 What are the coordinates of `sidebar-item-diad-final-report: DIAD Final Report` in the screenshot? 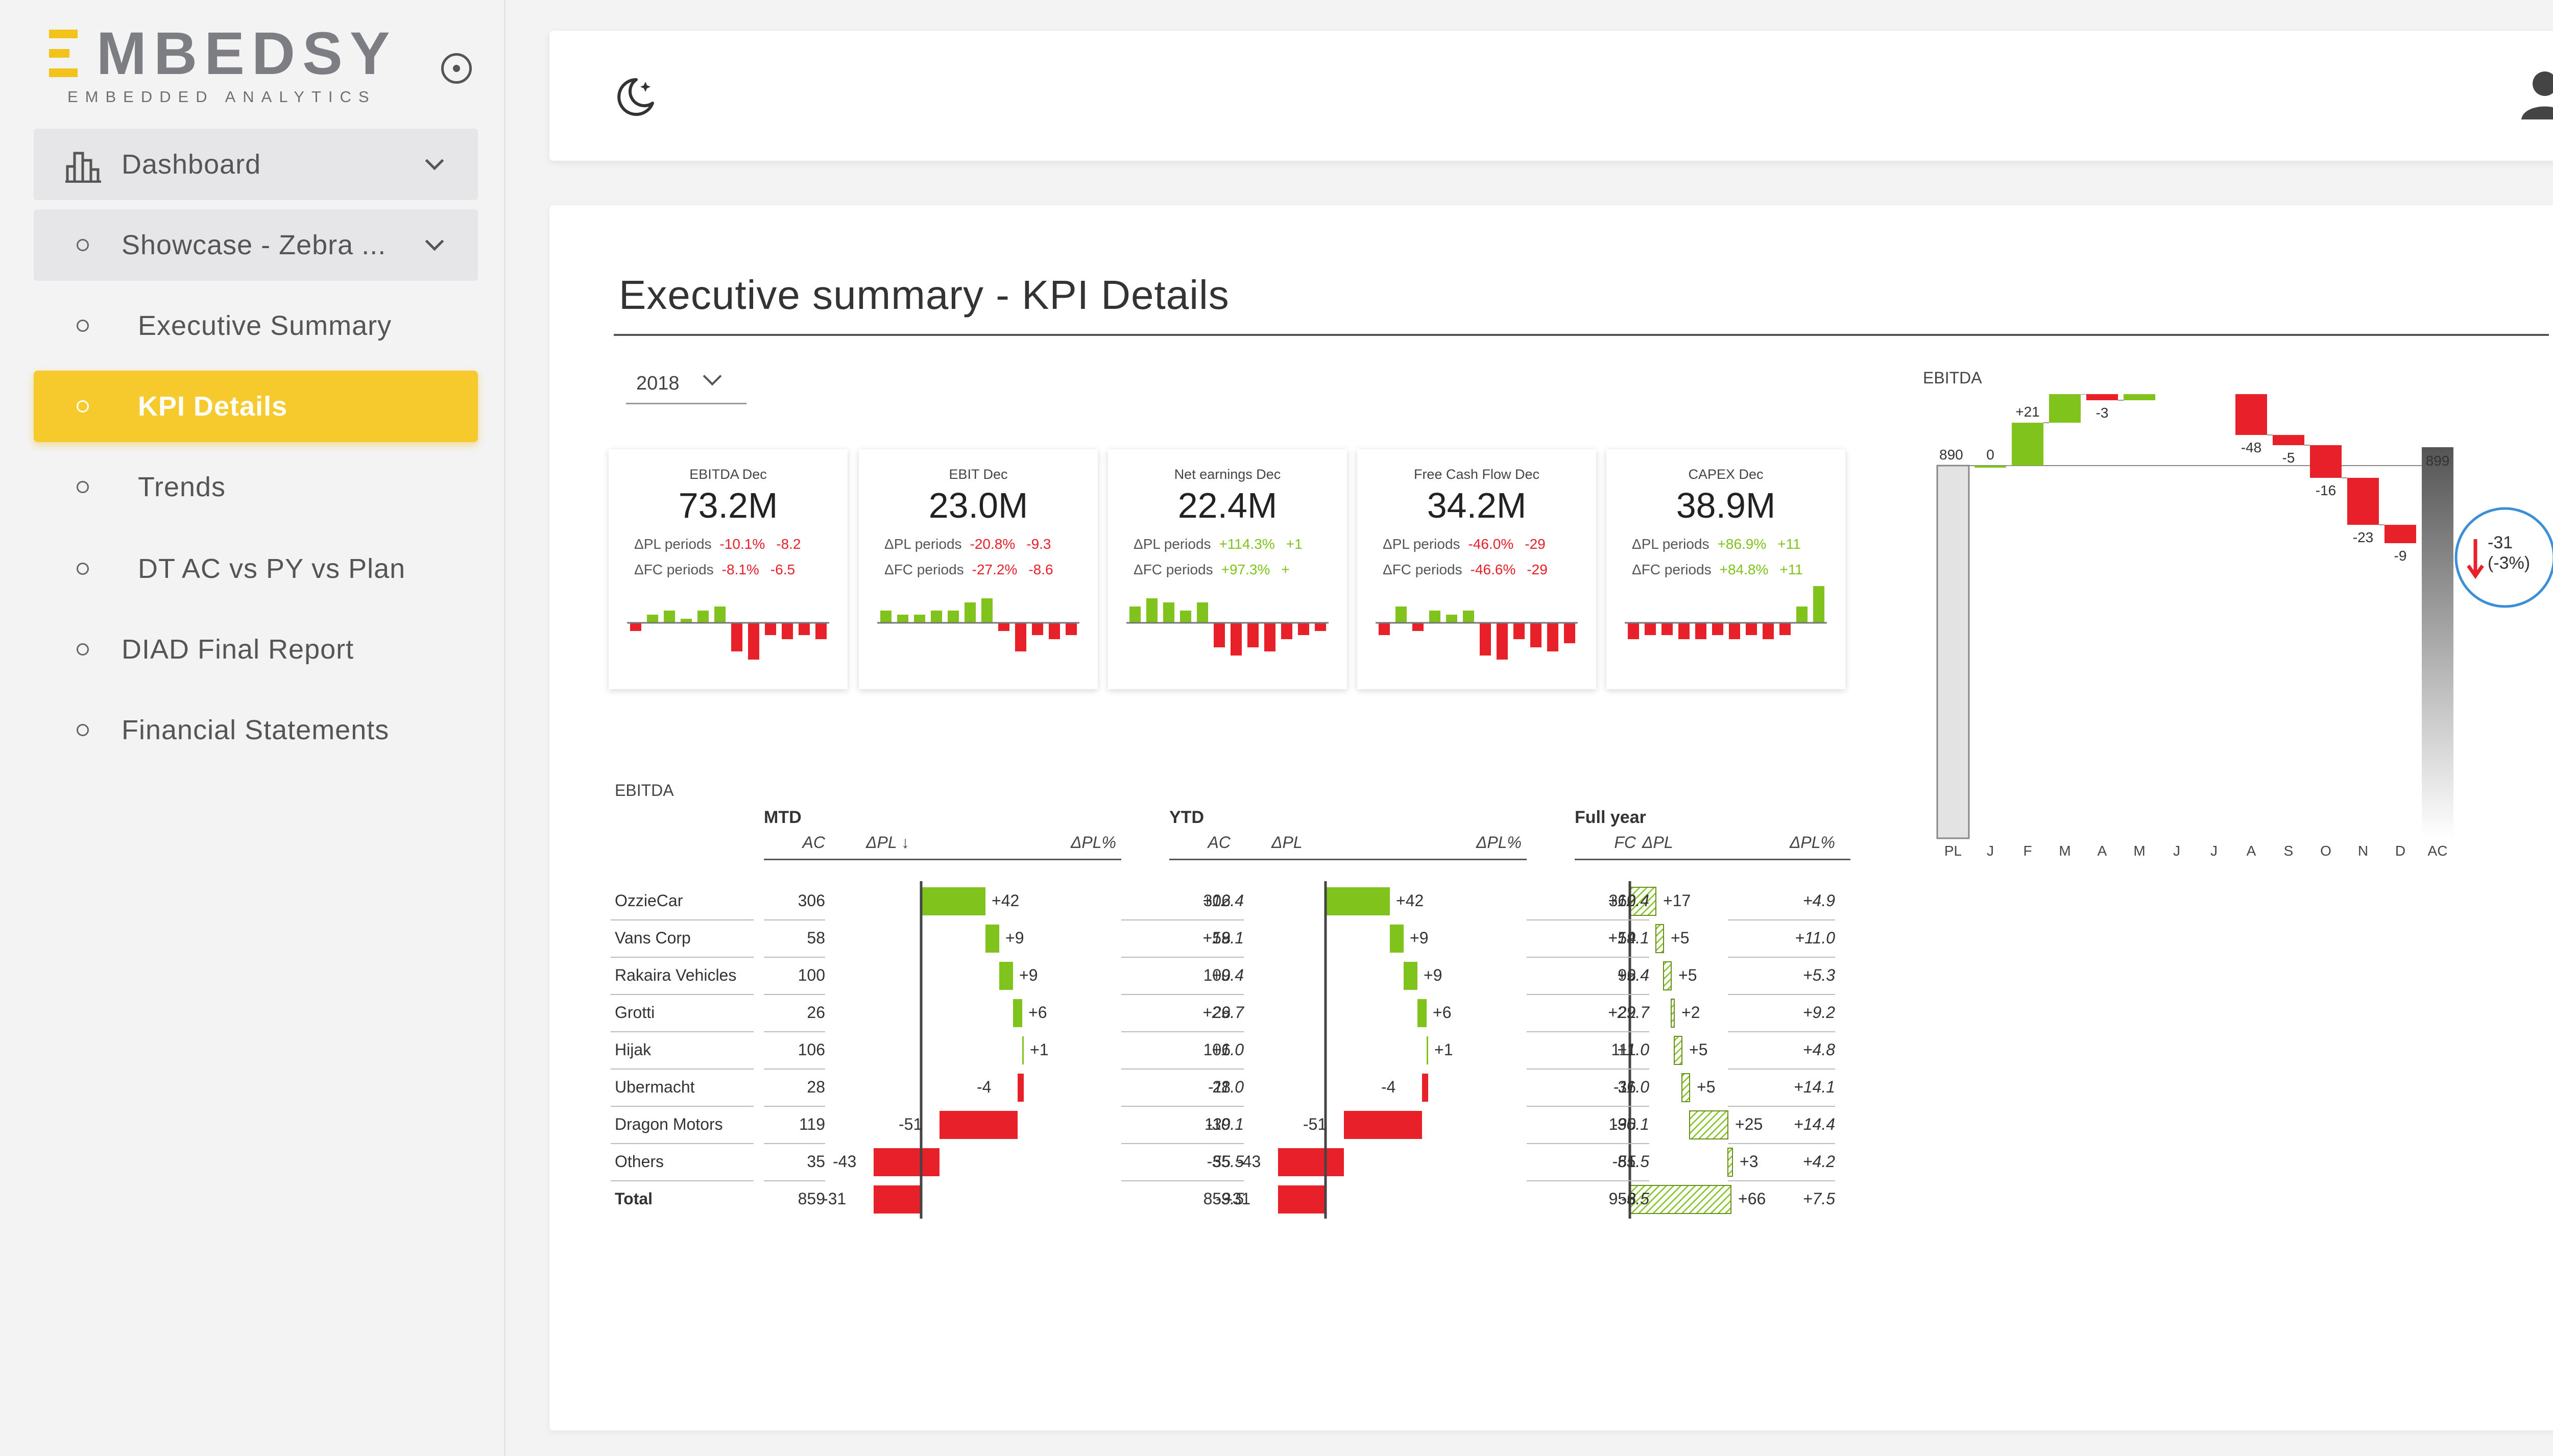 It's located at (256, 649).